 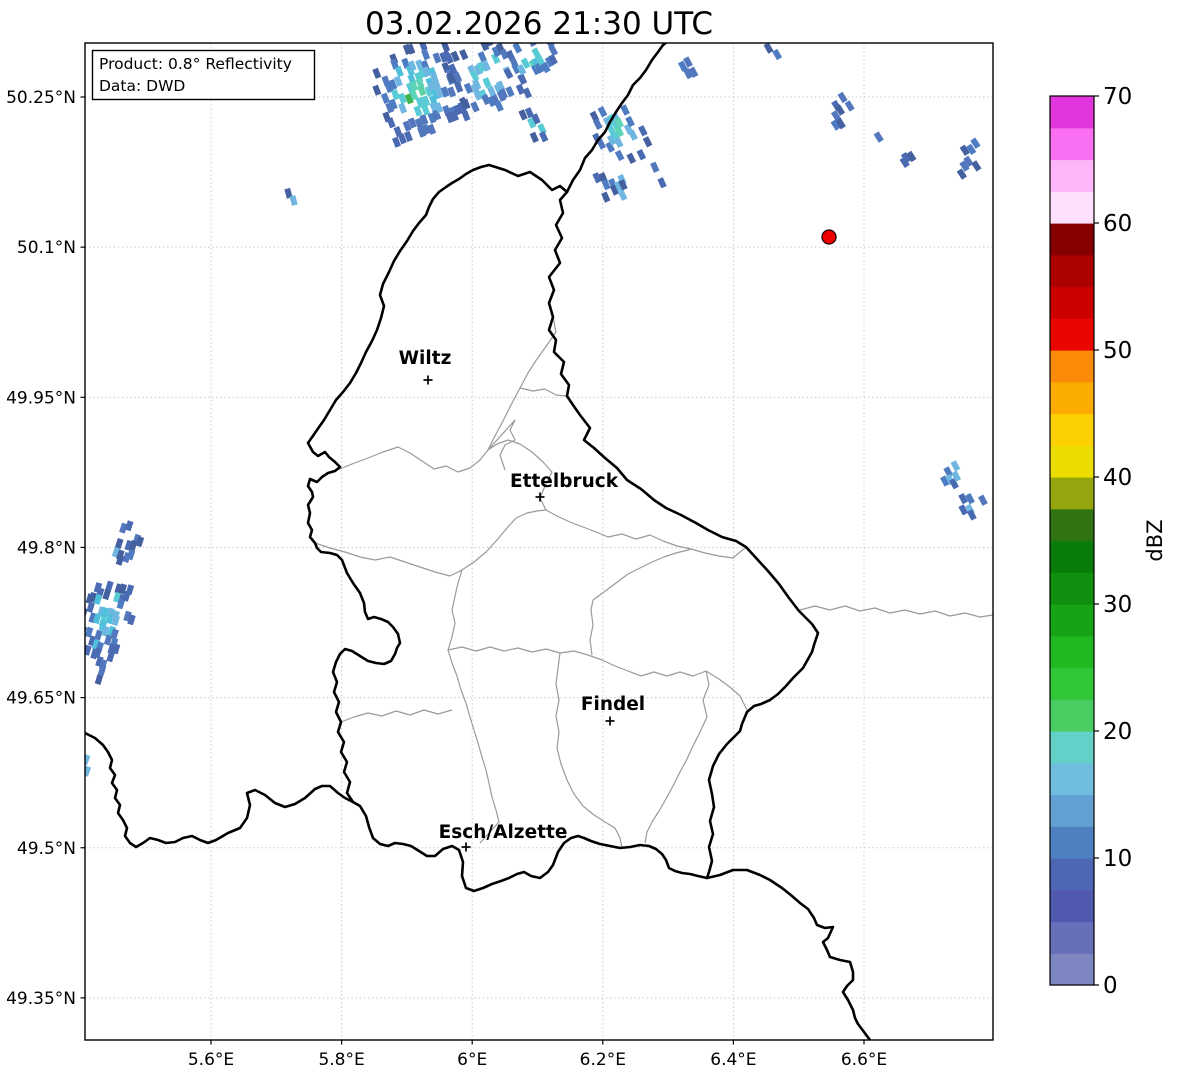 I want to click on city-label: Wiltz, so click(x=425, y=358).